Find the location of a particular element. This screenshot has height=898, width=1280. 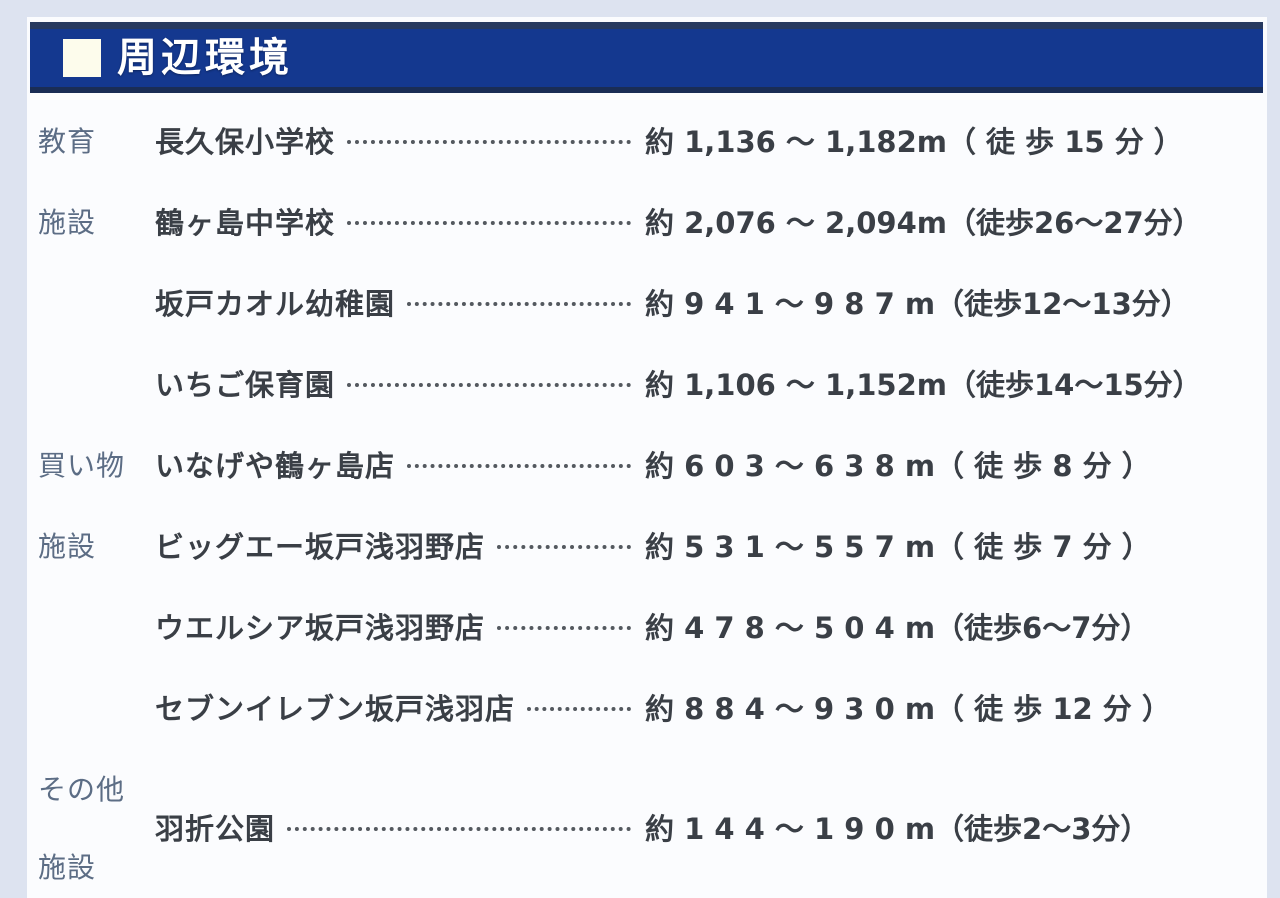

distance-text: 約 9 4 1 ～ 9 8 7 m（徒歩12～13分） is located at coordinates (917, 303).